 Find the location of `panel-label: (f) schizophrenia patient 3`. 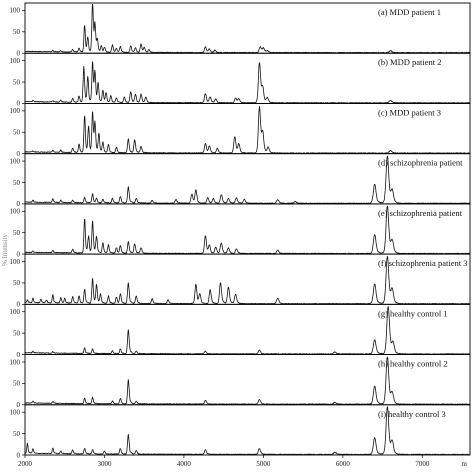

panel-label: (f) schizophrenia patient 3 is located at coordinates (422, 263).